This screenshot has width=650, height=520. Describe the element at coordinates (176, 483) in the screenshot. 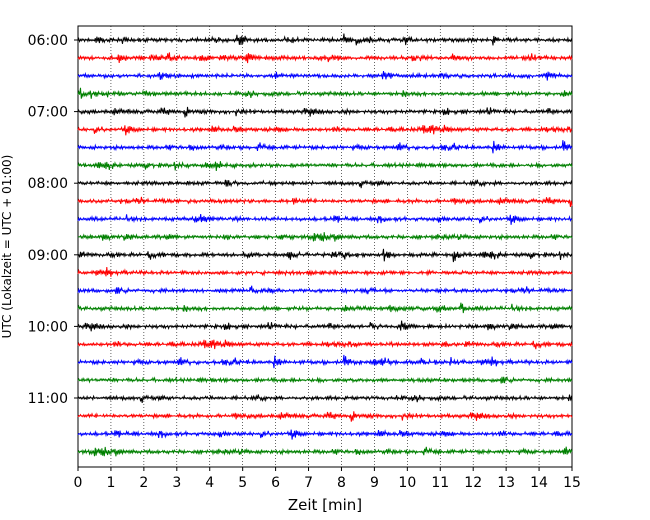

I see `x-tick-label: 3` at that location.